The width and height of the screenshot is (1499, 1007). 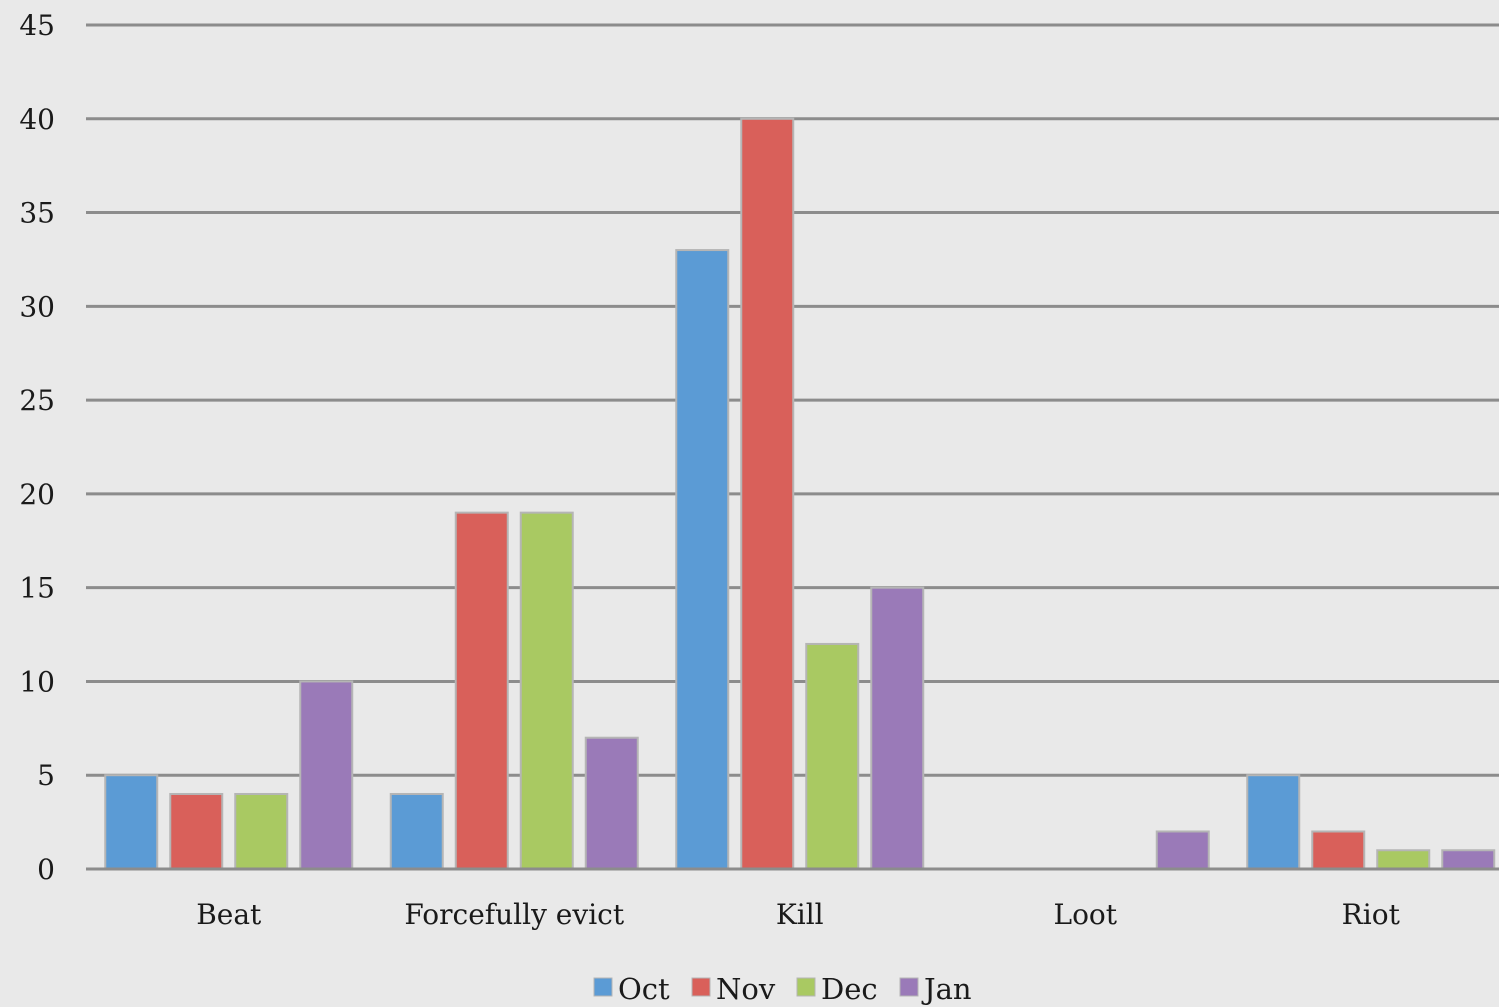 What do you see at coordinates (1182, 850) in the screenshot?
I see `bar-jan-loot` at bounding box center [1182, 850].